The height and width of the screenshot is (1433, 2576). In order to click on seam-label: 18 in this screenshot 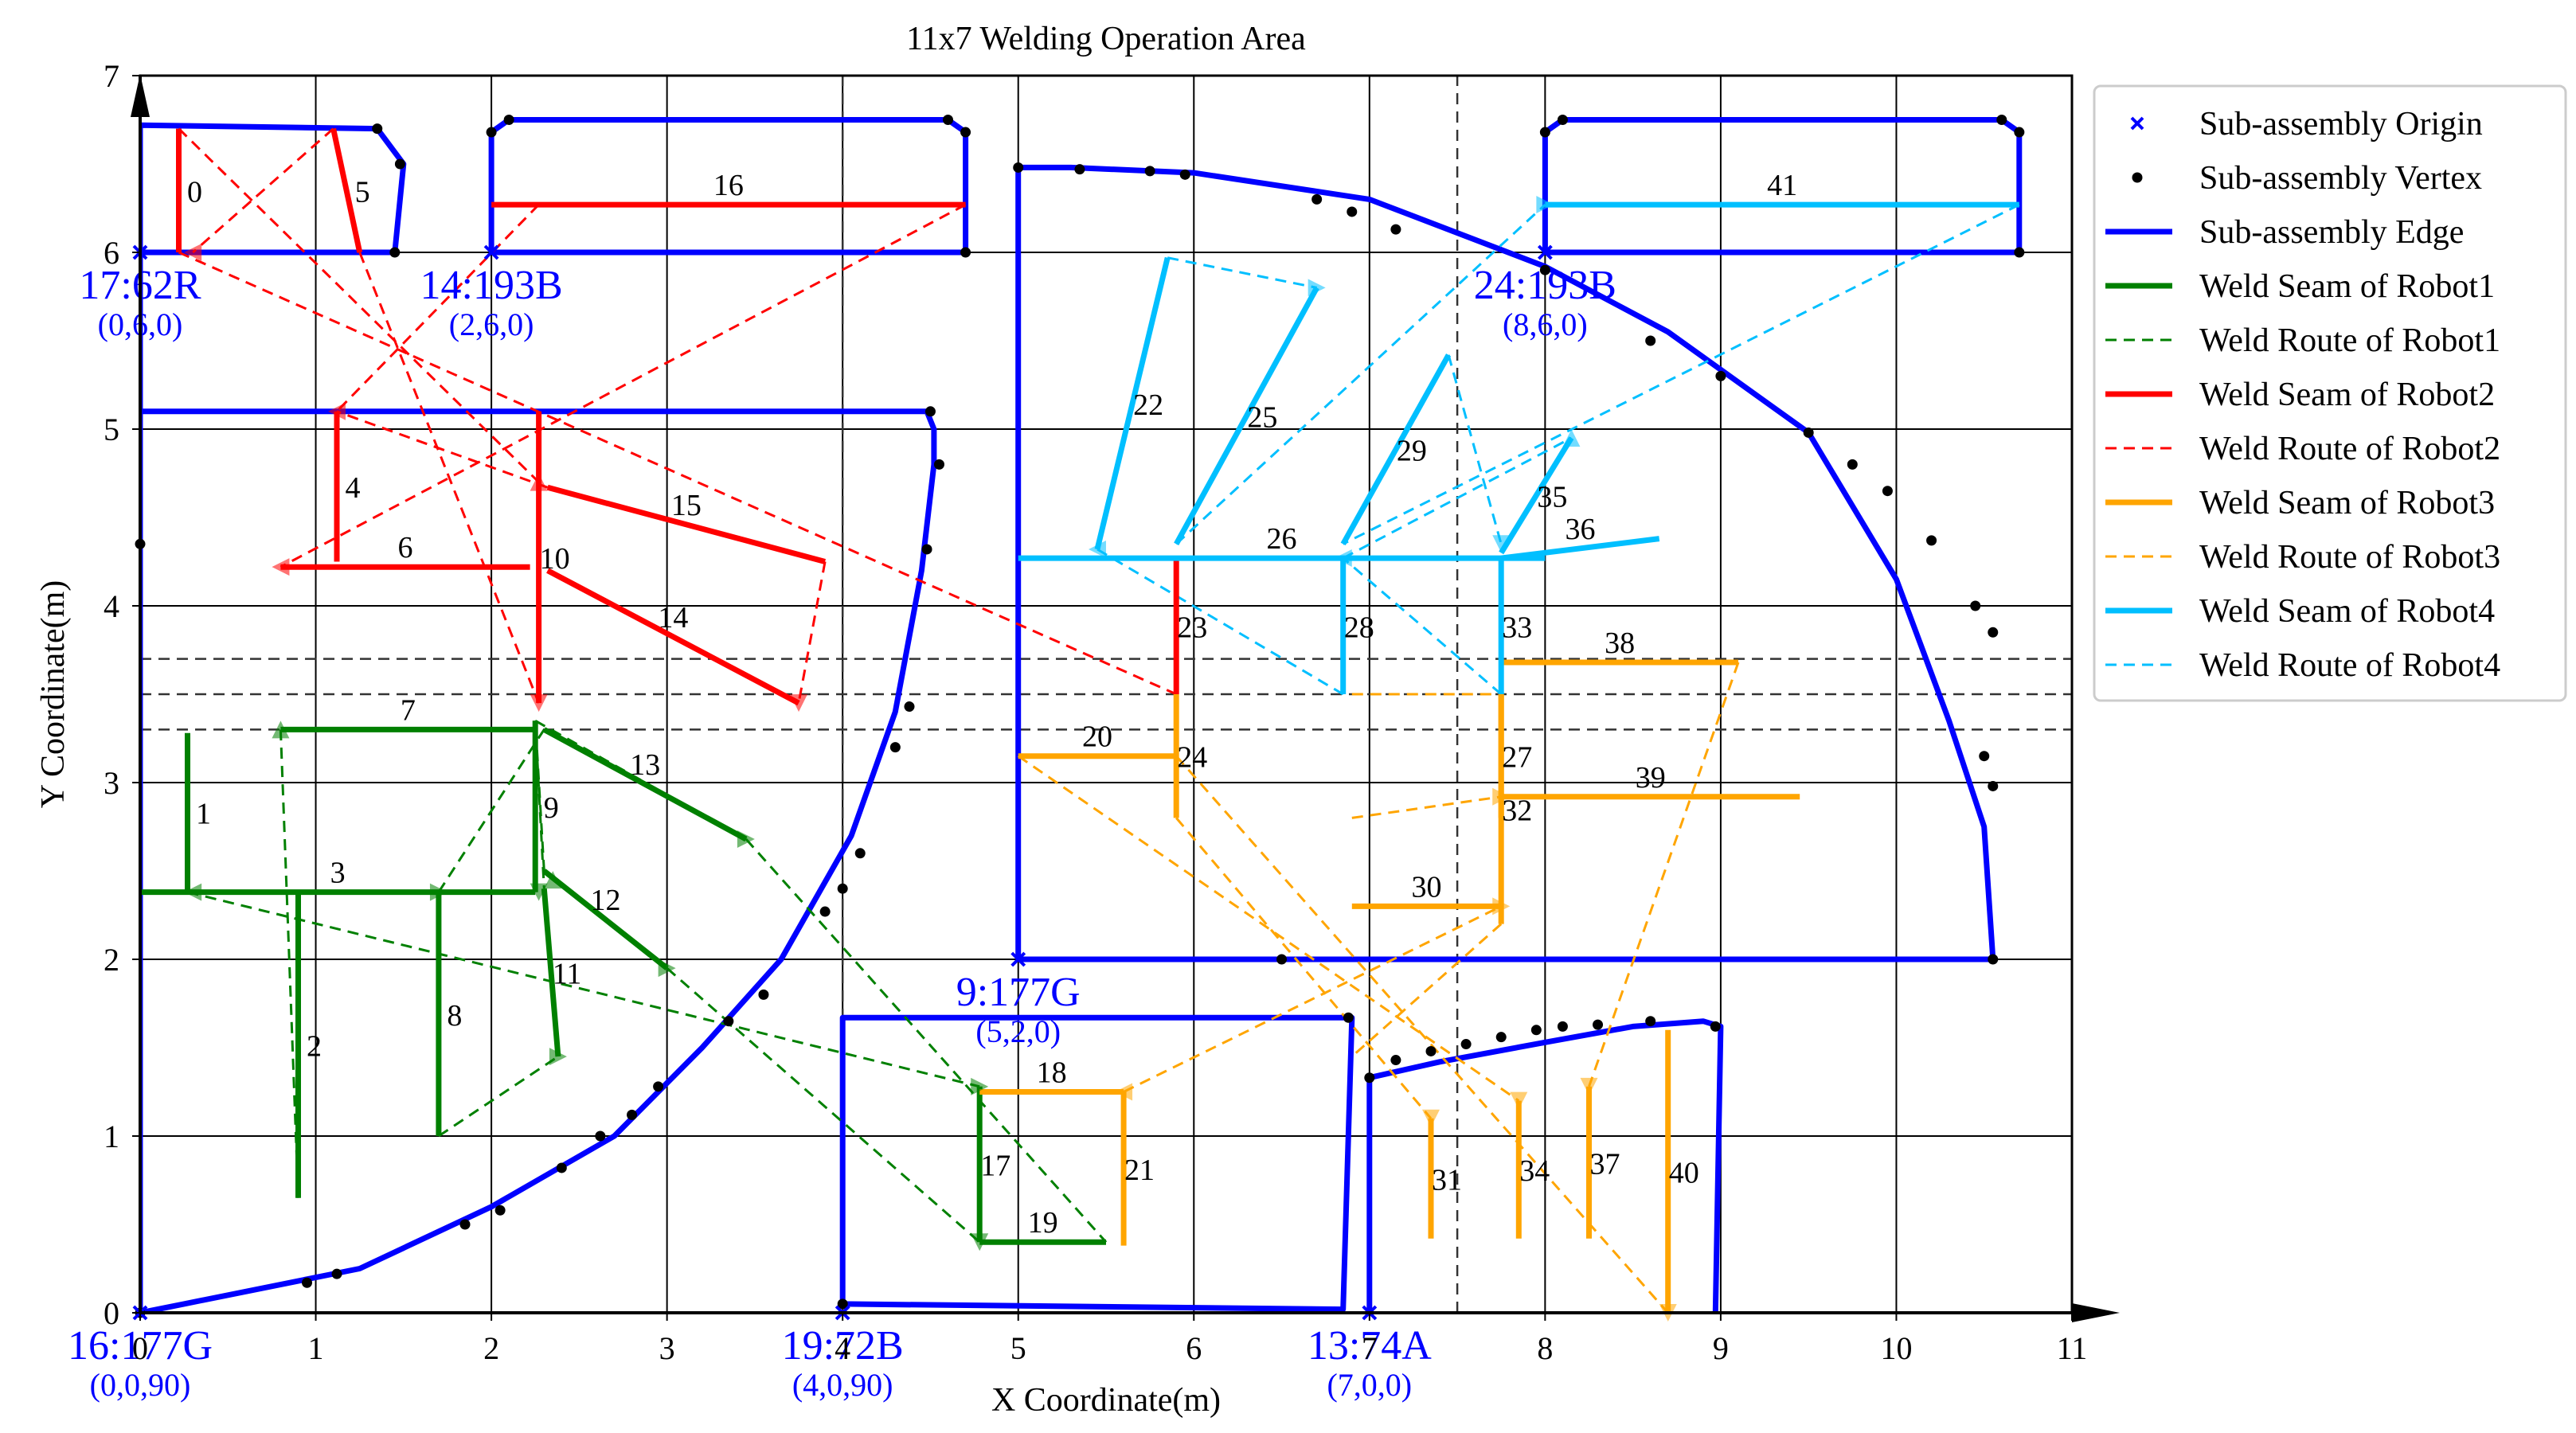, I will do `click(1052, 1073)`.